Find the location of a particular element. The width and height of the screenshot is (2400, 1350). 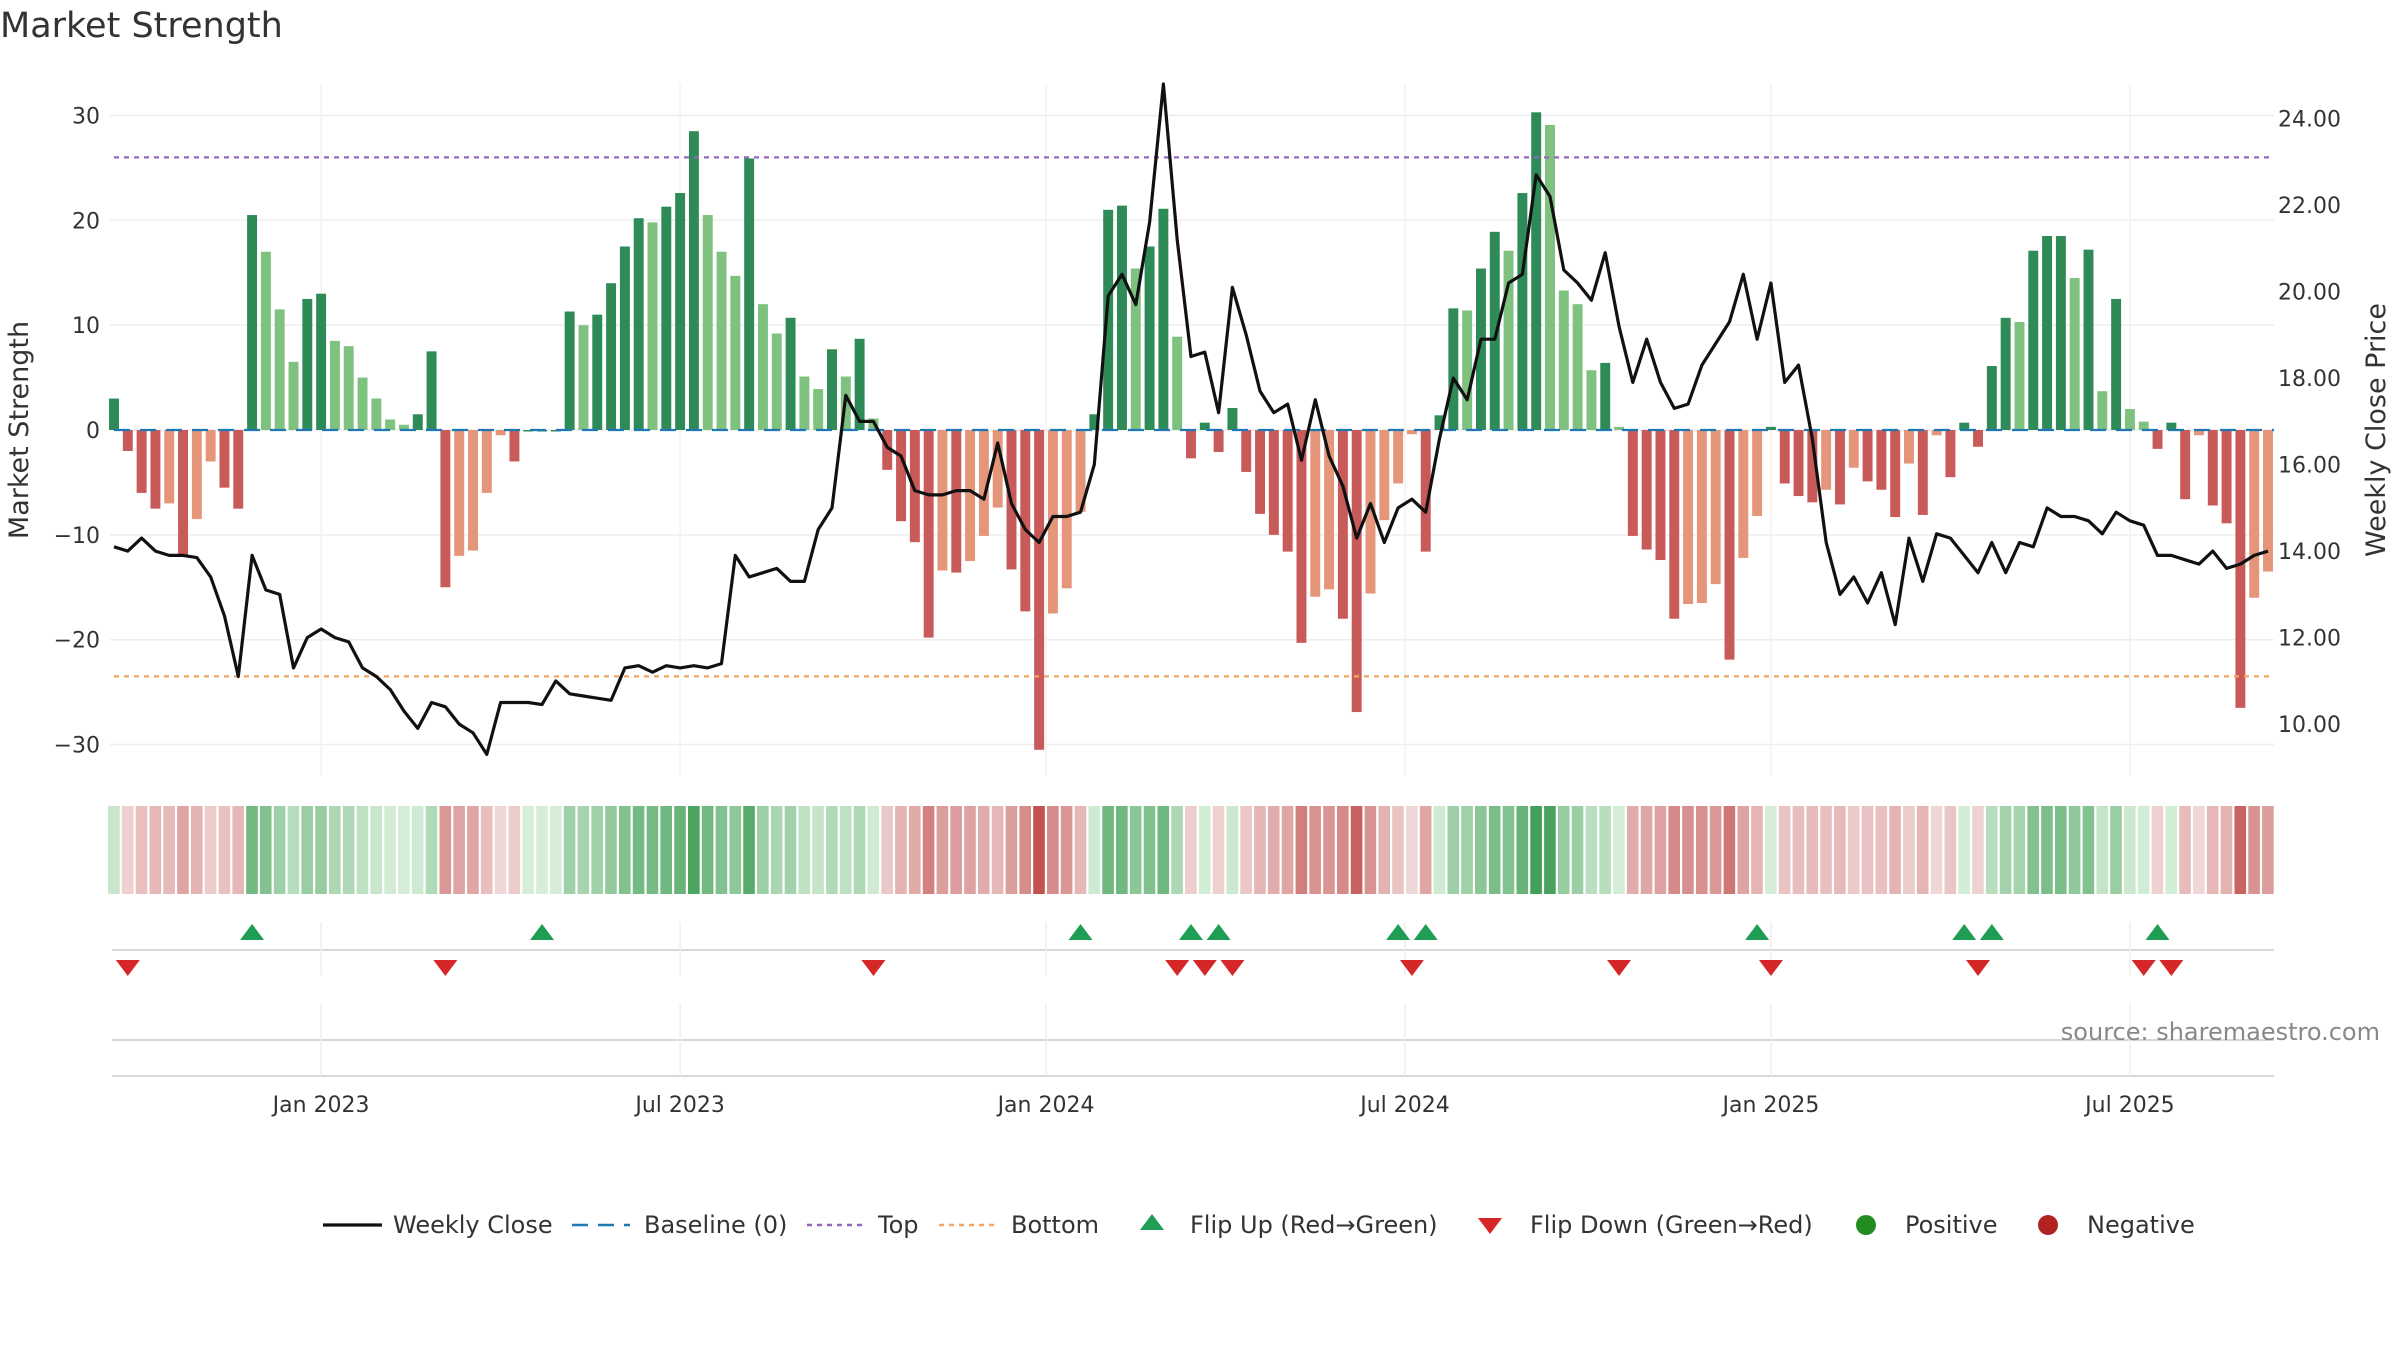

legend-bottom: Bottom is located at coordinates (1055, 1225).